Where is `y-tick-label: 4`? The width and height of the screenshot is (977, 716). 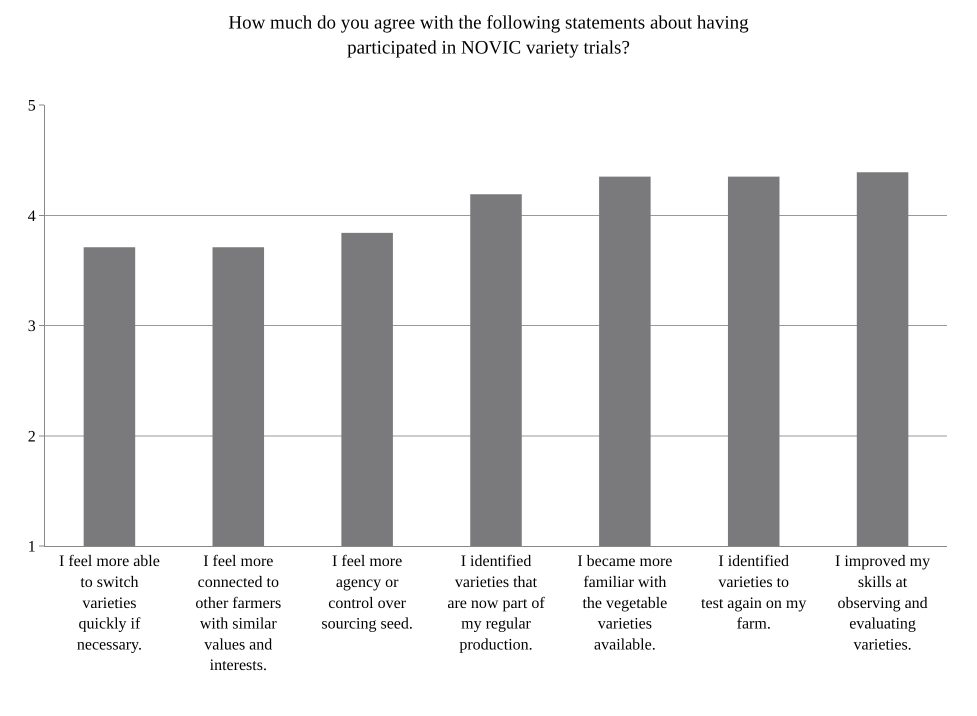 y-tick-label: 4 is located at coordinates (32, 216).